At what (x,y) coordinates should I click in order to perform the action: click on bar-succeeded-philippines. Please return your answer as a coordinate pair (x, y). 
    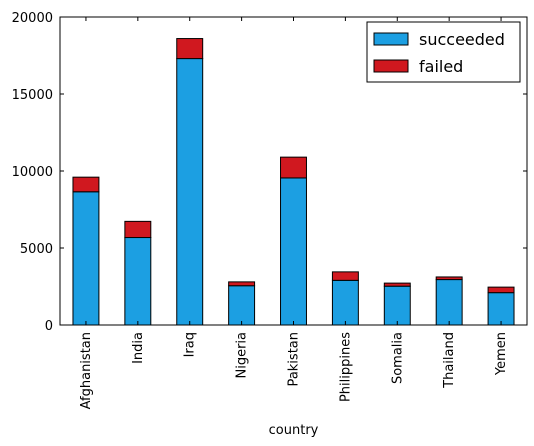
    Looking at the image, I should click on (345, 302).